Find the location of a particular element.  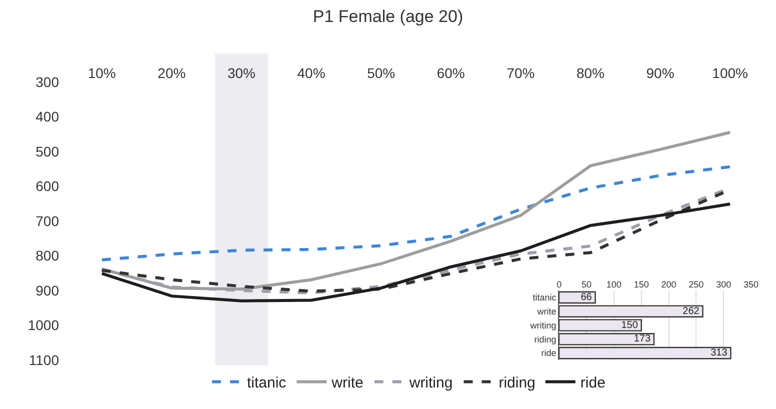

x-tick-label: 50% is located at coordinates (381, 73).